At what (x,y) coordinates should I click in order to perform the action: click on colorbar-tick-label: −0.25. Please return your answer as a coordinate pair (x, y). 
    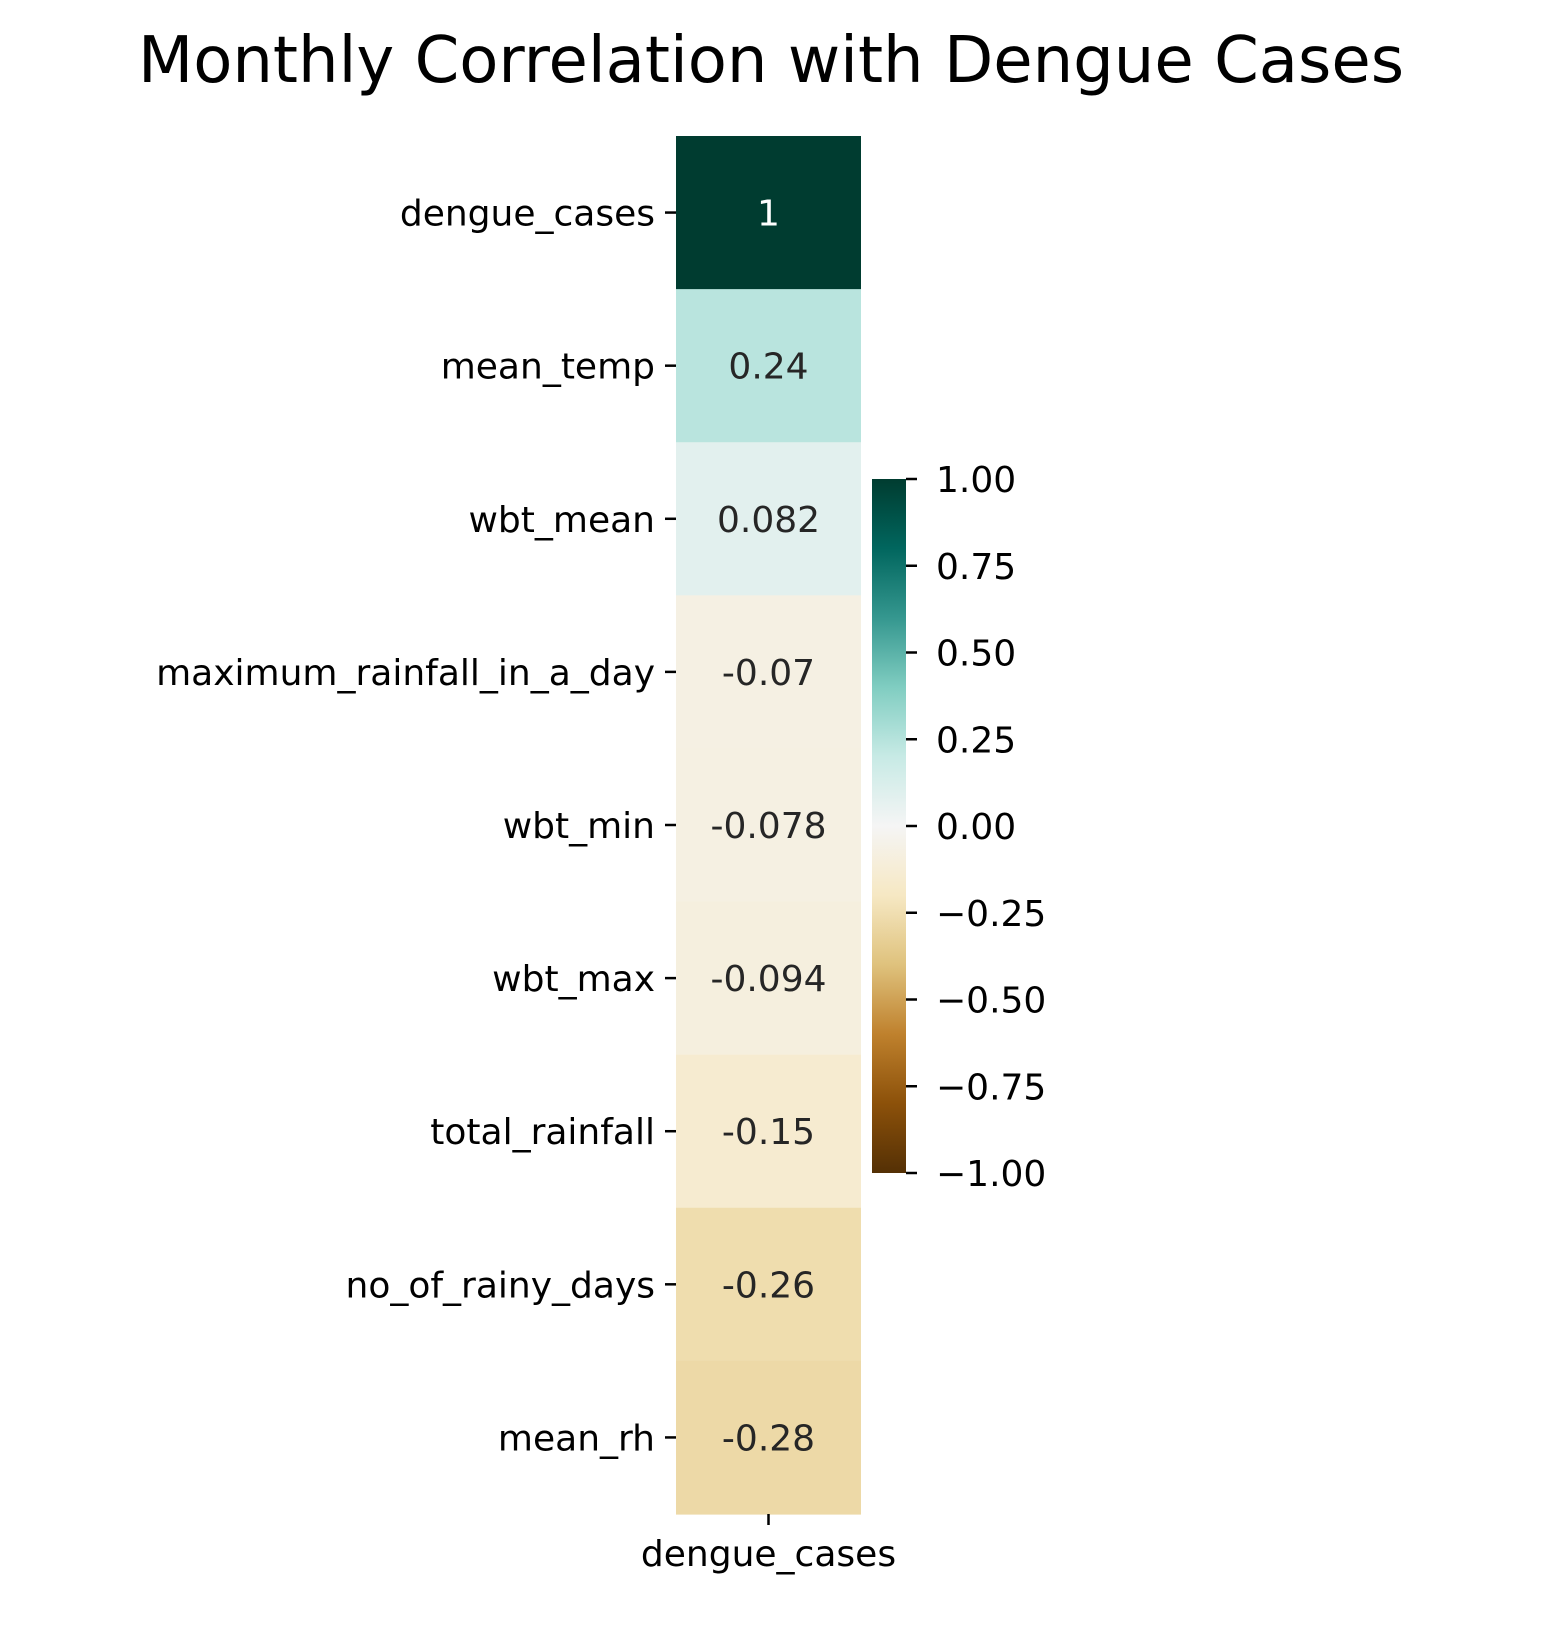
    Looking at the image, I should click on (991, 914).